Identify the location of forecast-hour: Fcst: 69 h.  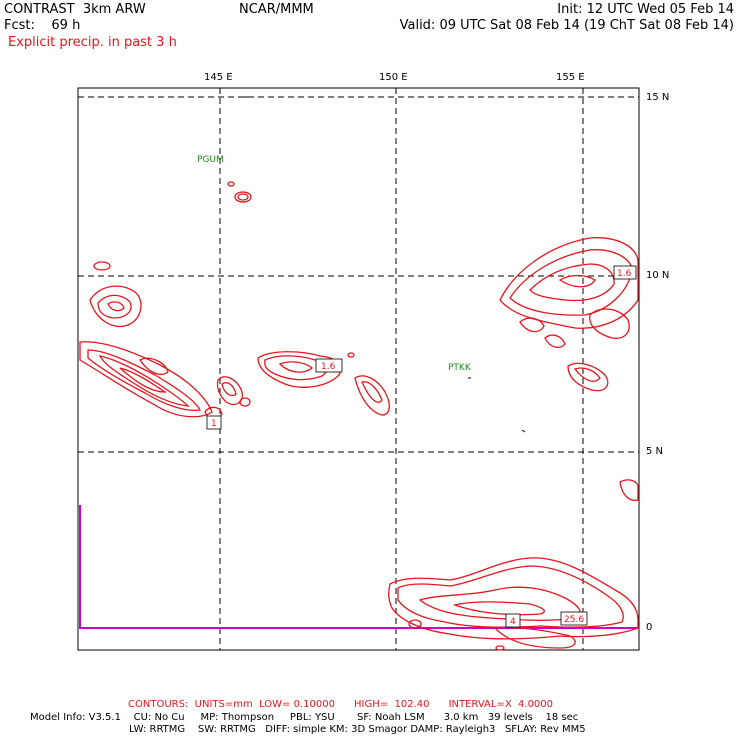
(42, 25).